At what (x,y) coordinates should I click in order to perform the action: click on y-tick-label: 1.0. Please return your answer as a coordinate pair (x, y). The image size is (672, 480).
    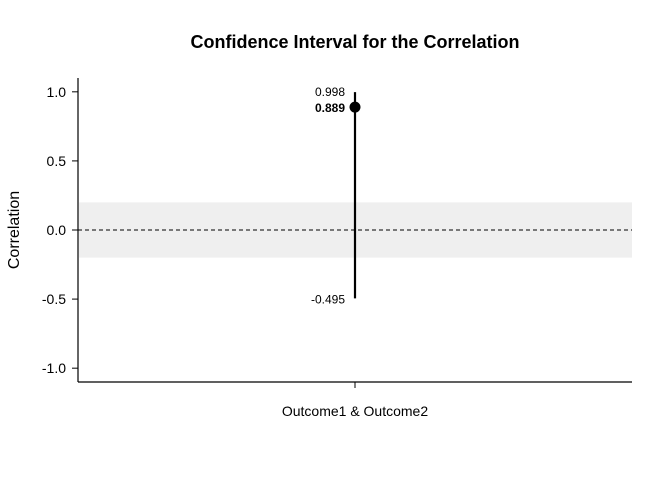
    Looking at the image, I should click on (57, 92).